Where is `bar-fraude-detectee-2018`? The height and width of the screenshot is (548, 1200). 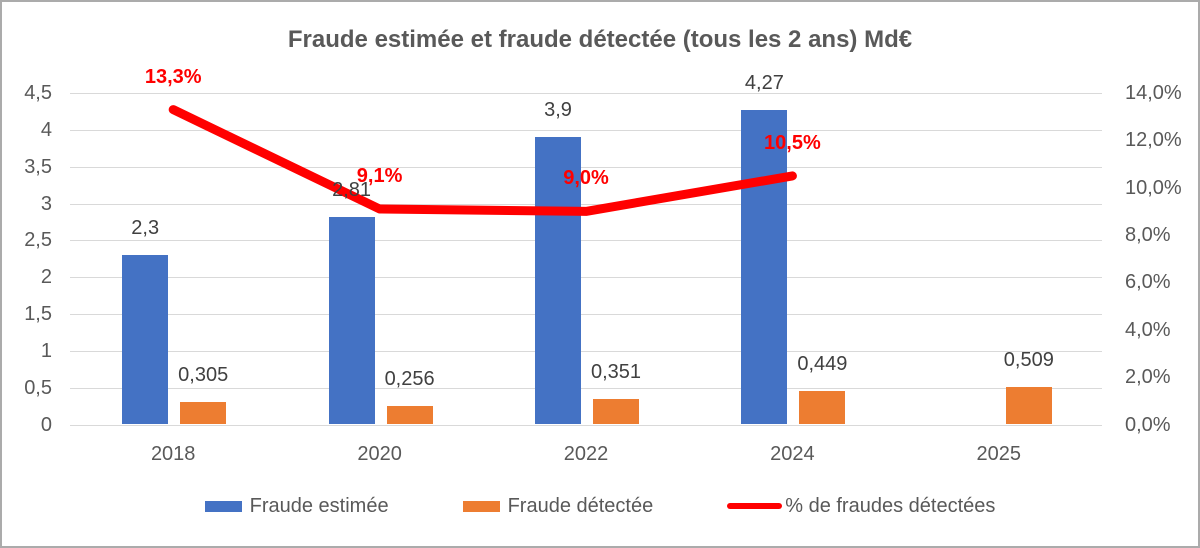 bar-fraude-detectee-2018 is located at coordinates (203, 413).